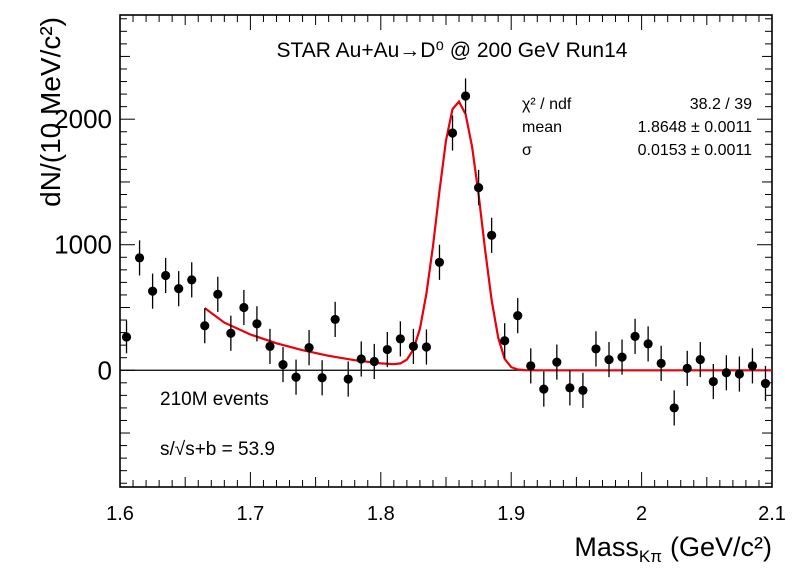 The height and width of the screenshot is (573, 796). What do you see at coordinates (695, 150) in the screenshot?
I see `sigma-value: 0.0153 ± 0.0011` at bounding box center [695, 150].